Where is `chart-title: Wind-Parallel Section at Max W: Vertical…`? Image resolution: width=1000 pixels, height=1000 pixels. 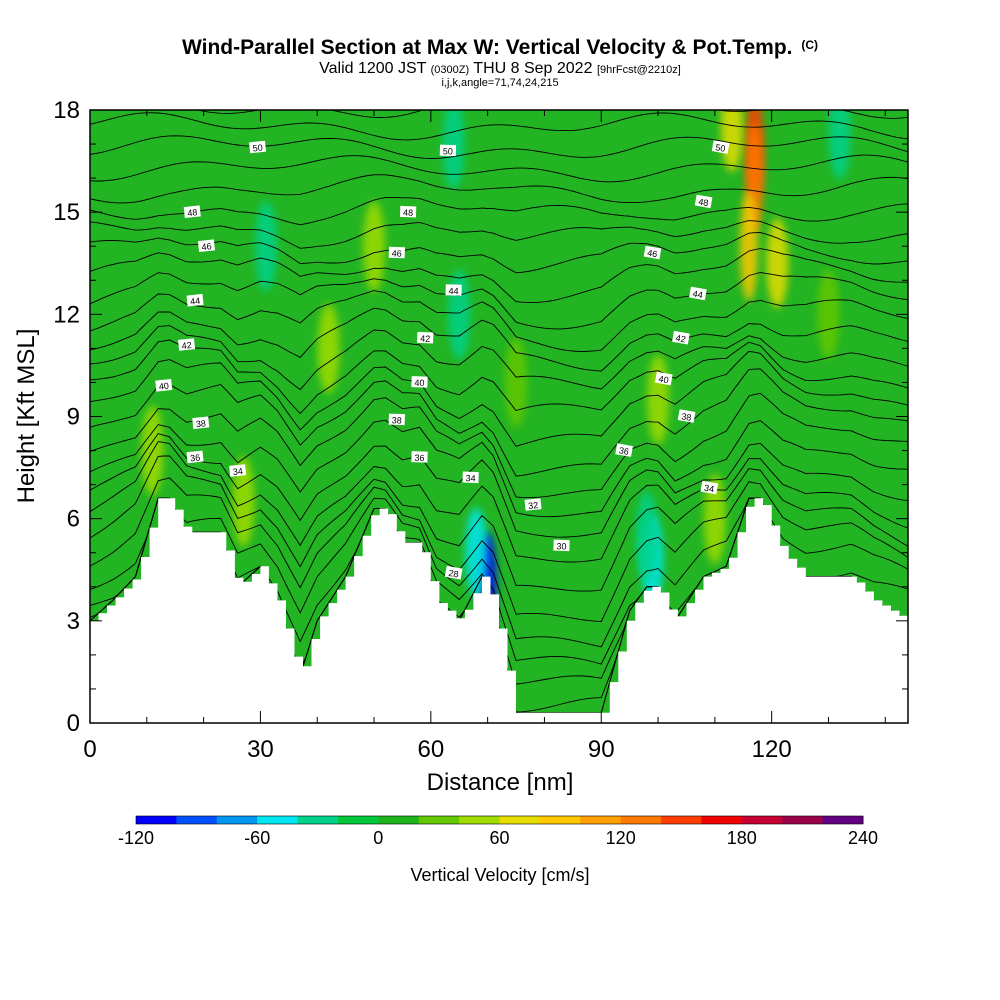 chart-title: Wind-Parallel Section at Max W: Vertical… is located at coordinates (500, 48).